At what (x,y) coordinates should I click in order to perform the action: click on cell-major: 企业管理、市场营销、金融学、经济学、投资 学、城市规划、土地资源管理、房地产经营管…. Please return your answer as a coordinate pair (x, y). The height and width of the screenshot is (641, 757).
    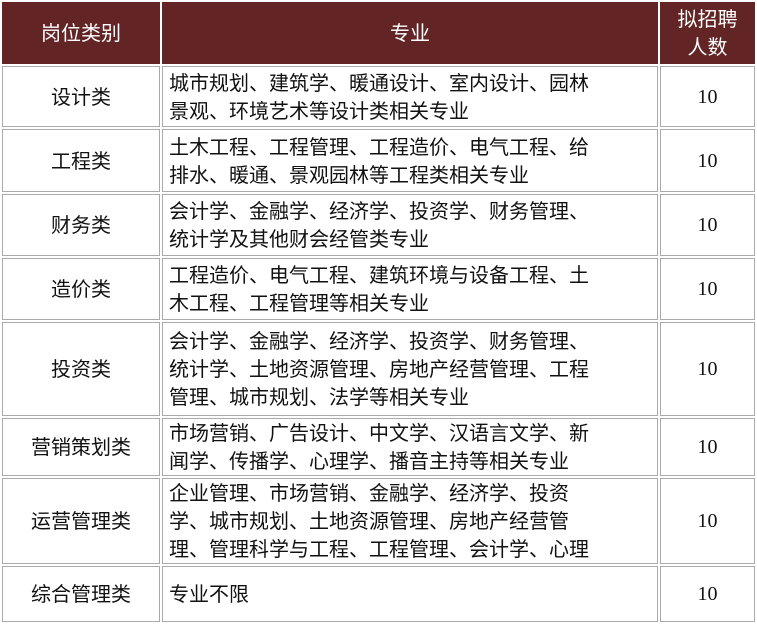
    Looking at the image, I should click on (410, 521).